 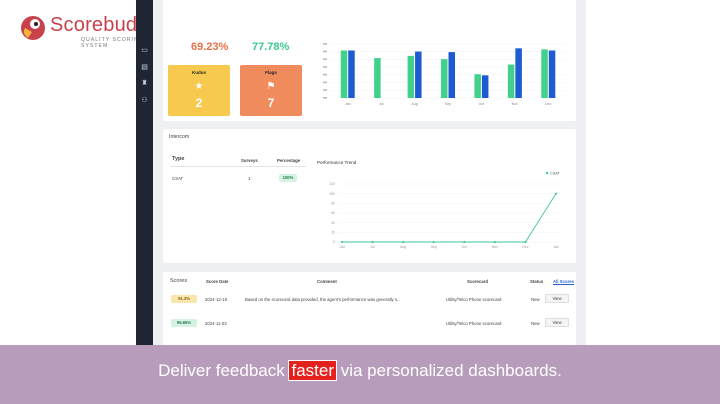 What do you see at coordinates (337, 162) in the screenshot?
I see `chart-title: Performance Trend` at bounding box center [337, 162].